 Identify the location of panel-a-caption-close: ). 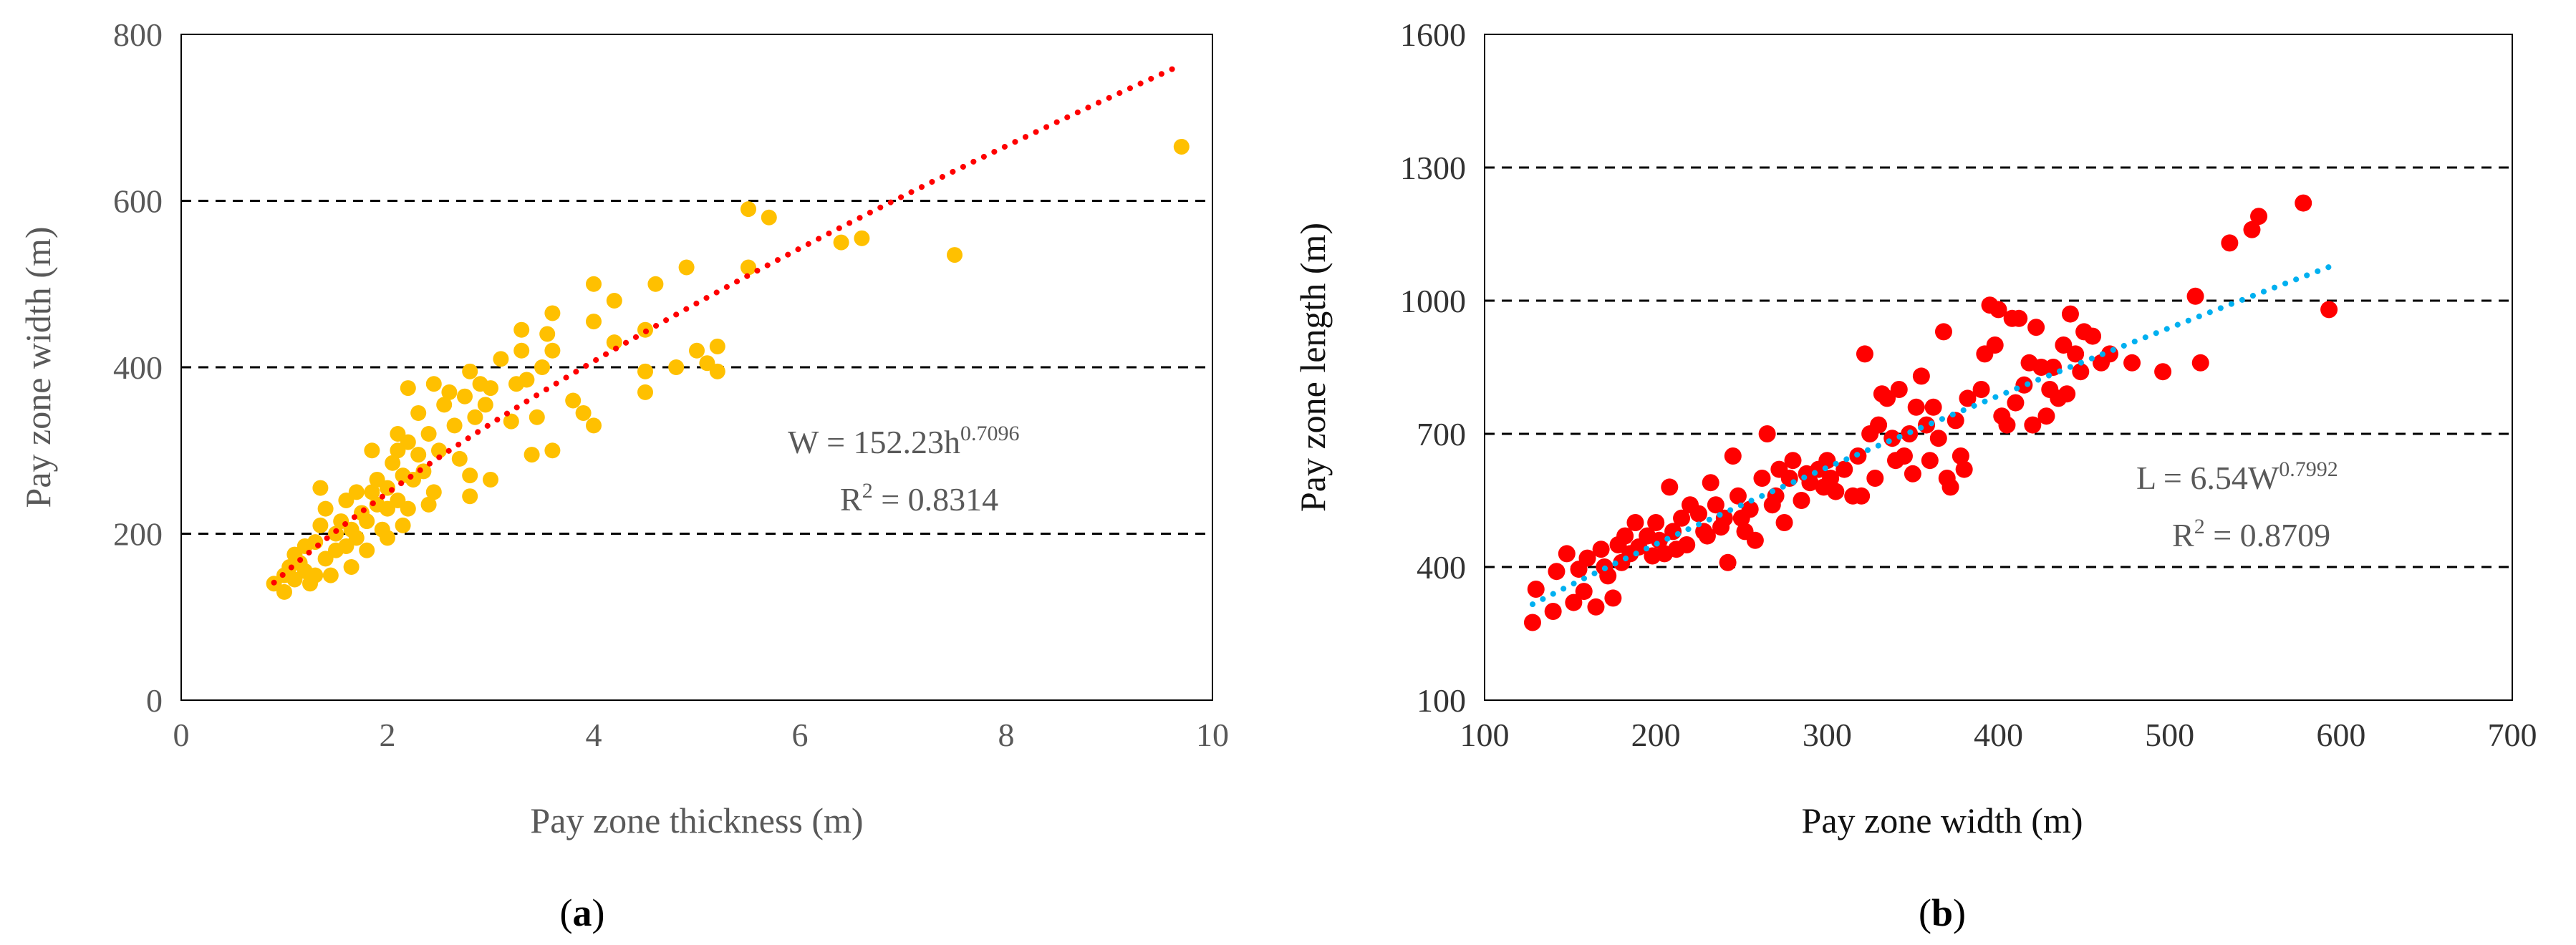
(598, 912).